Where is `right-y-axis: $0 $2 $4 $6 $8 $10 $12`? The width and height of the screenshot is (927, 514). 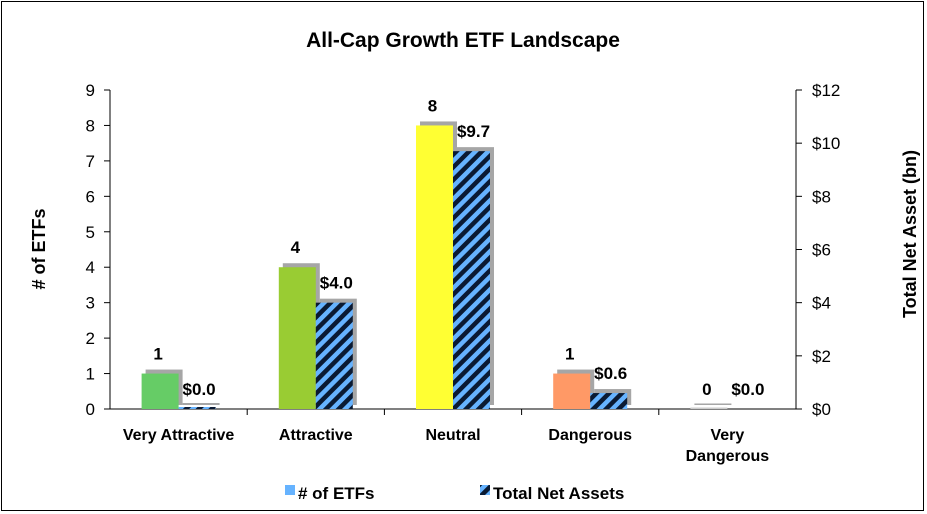 right-y-axis: $0 $2 $4 $6 $8 $10 $12 is located at coordinates (817, 250).